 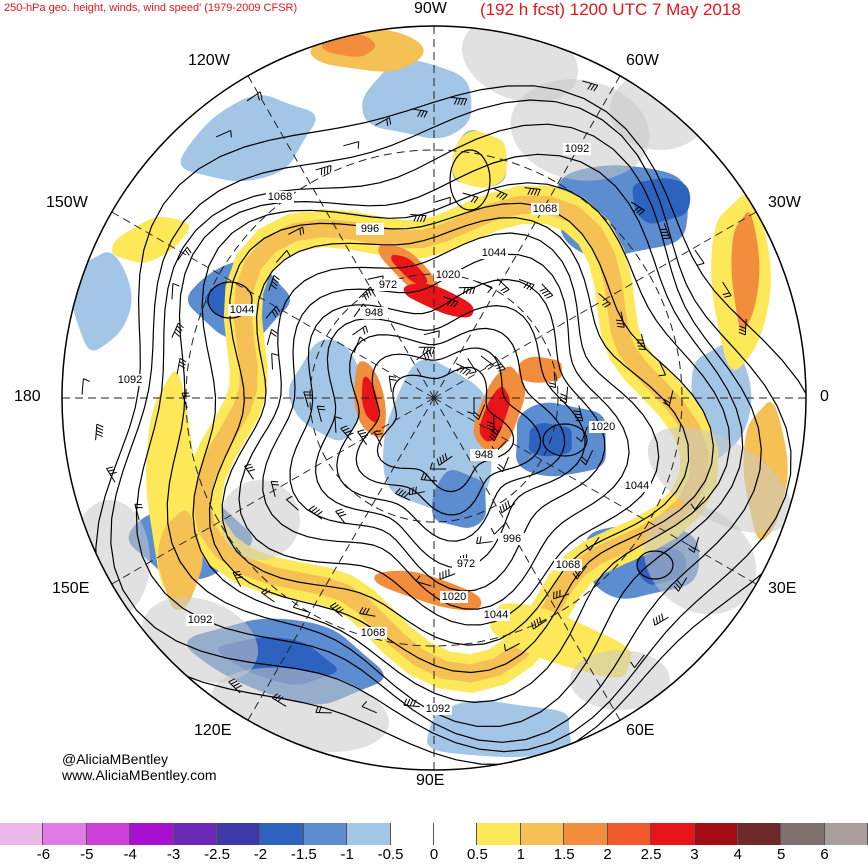 What do you see at coordinates (640, 730) in the screenshot?
I see `lon-label-60e: 60E` at bounding box center [640, 730].